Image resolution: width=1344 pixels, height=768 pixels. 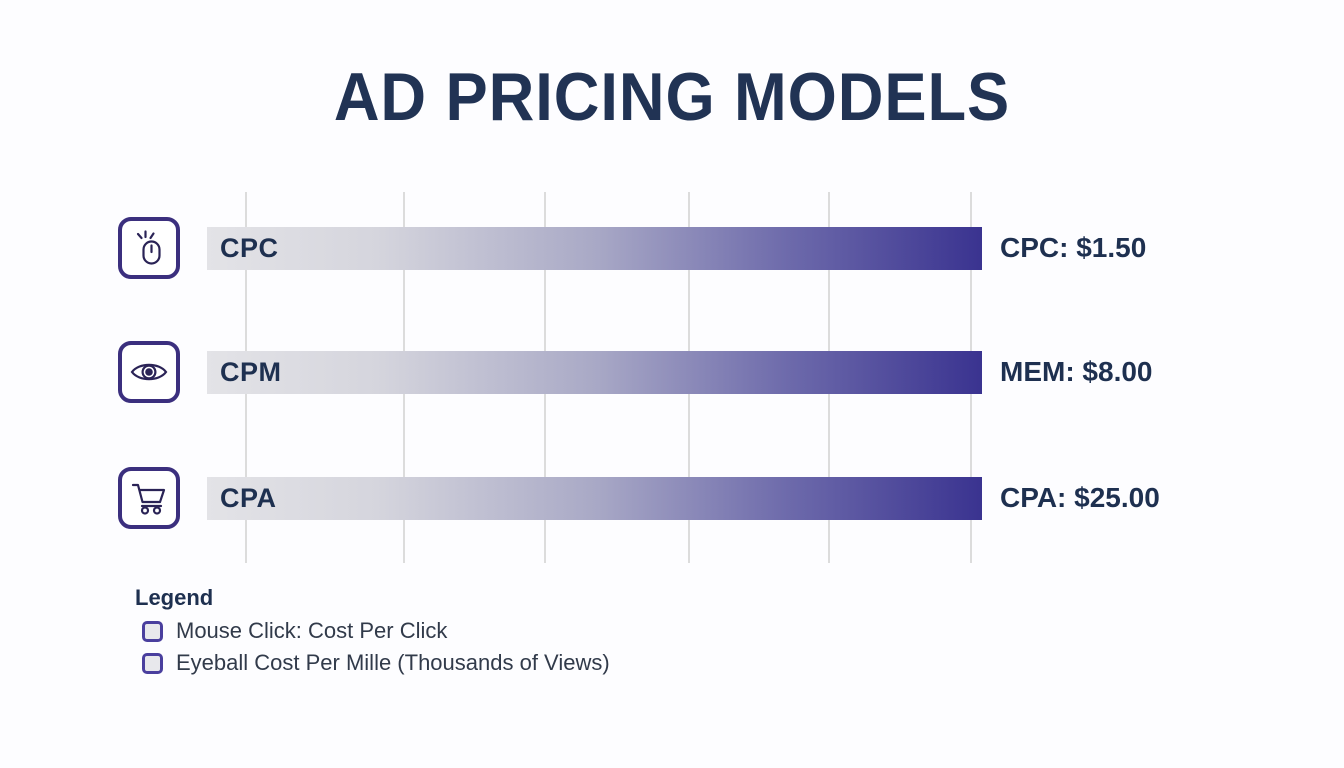 What do you see at coordinates (312, 630) in the screenshot?
I see `legend-item-label: Mouse Click: Cost Per Click` at bounding box center [312, 630].